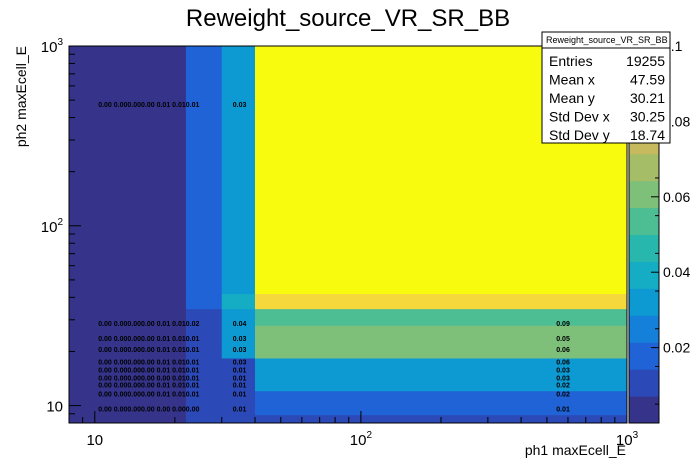 This screenshot has width=696, height=472. I want to click on stats-label: Entries, so click(571, 61).